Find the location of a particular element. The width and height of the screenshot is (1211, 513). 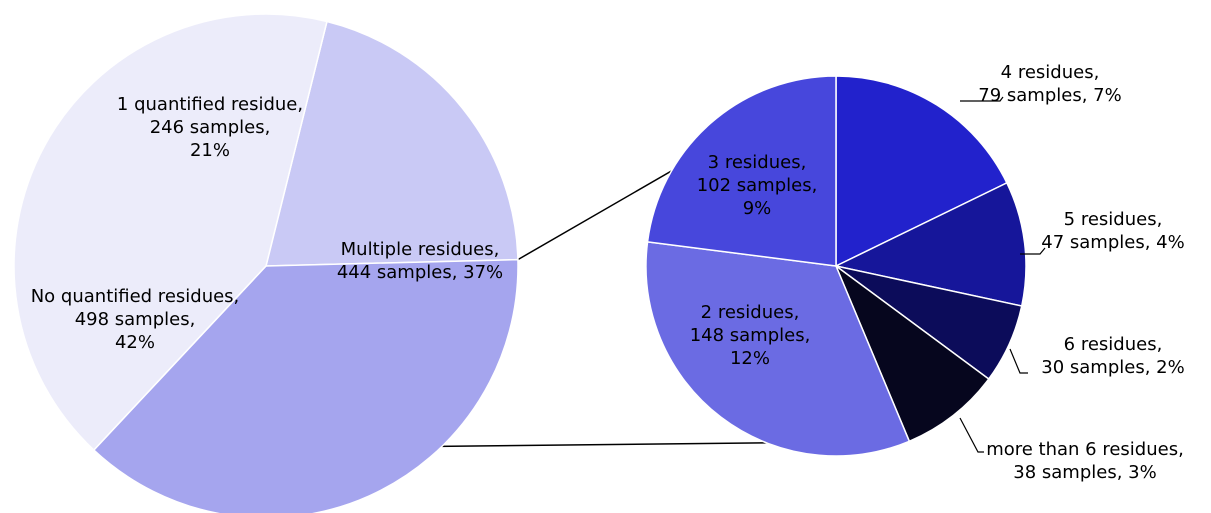

sub-pie-label-1-leader-line is located at coordinates (1033, 251).